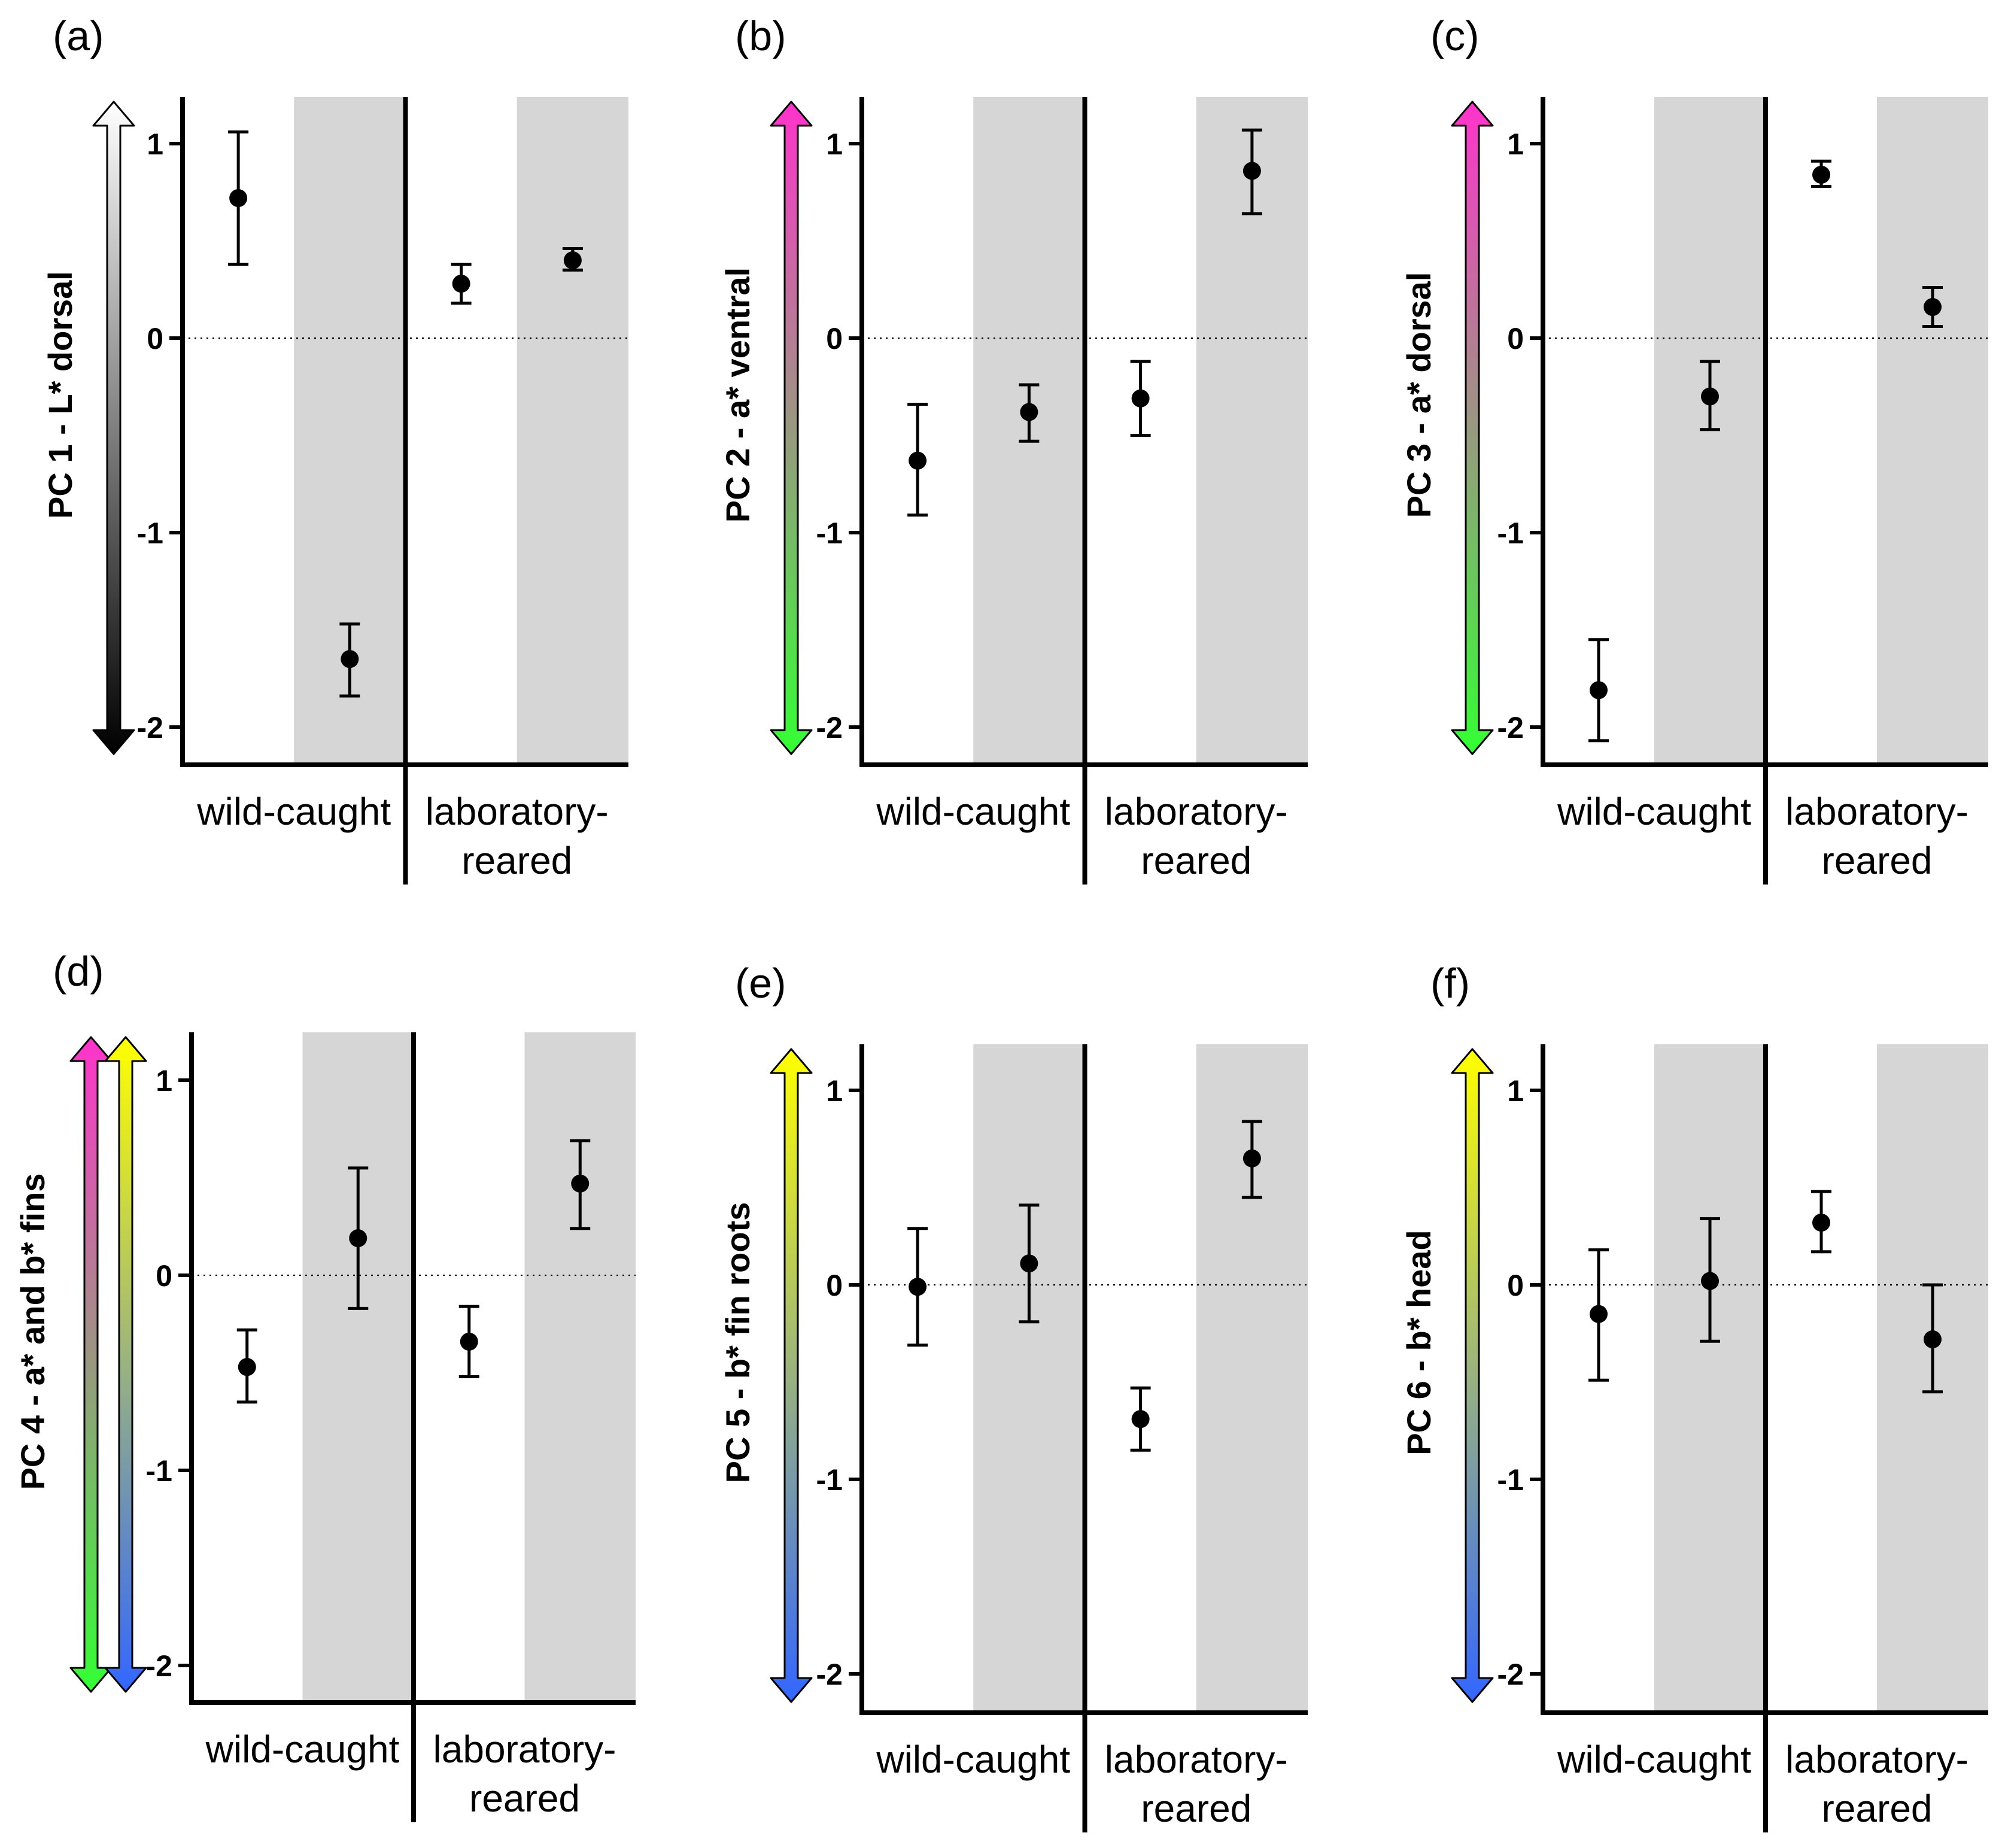 The image size is (2008, 1848). Describe the element at coordinates (60, 395) in the screenshot. I see `y-axis-label: PC 1 - L* dorsal` at that location.